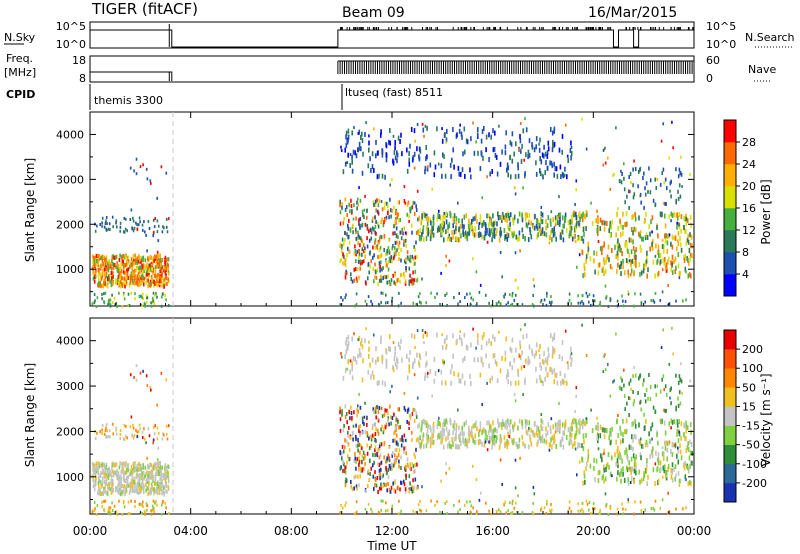 The width and height of the screenshot is (800, 554). Describe the element at coordinates (745, 252) in the screenshot. I see `power-colorbar-tick-label: 8` at that location.